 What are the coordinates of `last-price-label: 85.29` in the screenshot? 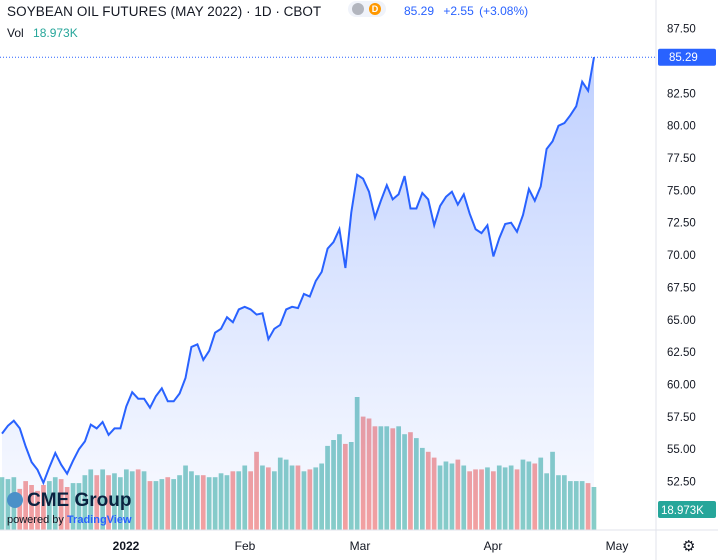 It's located at (687, 57).